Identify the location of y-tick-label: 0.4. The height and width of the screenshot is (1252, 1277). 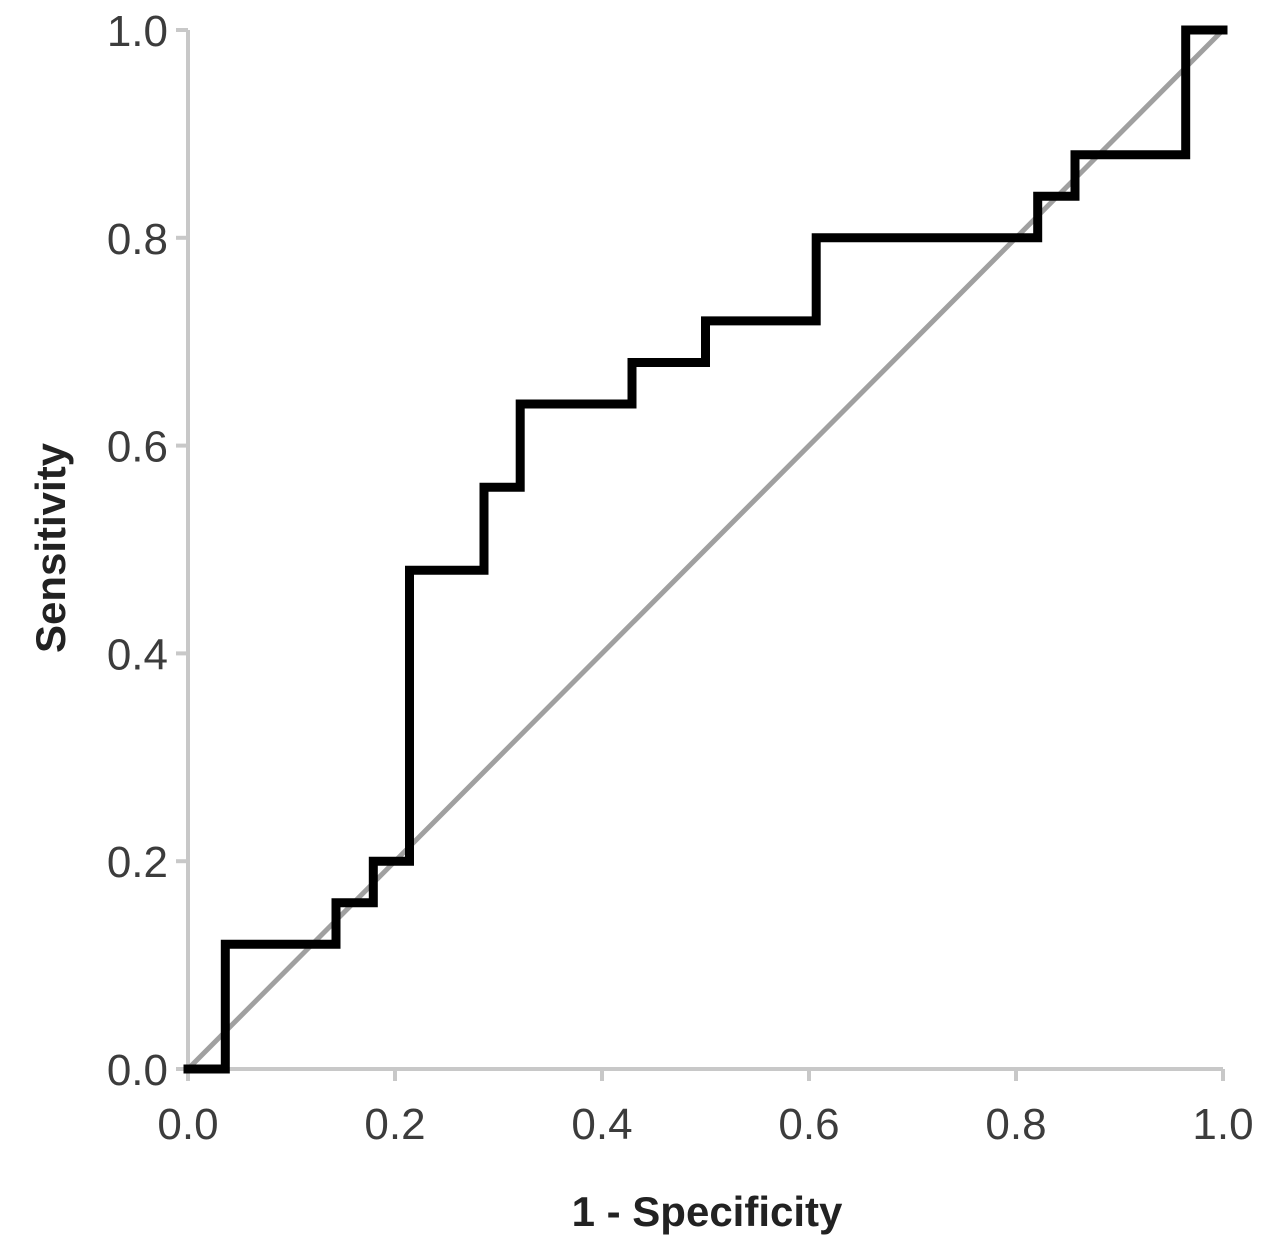
(137, 654).